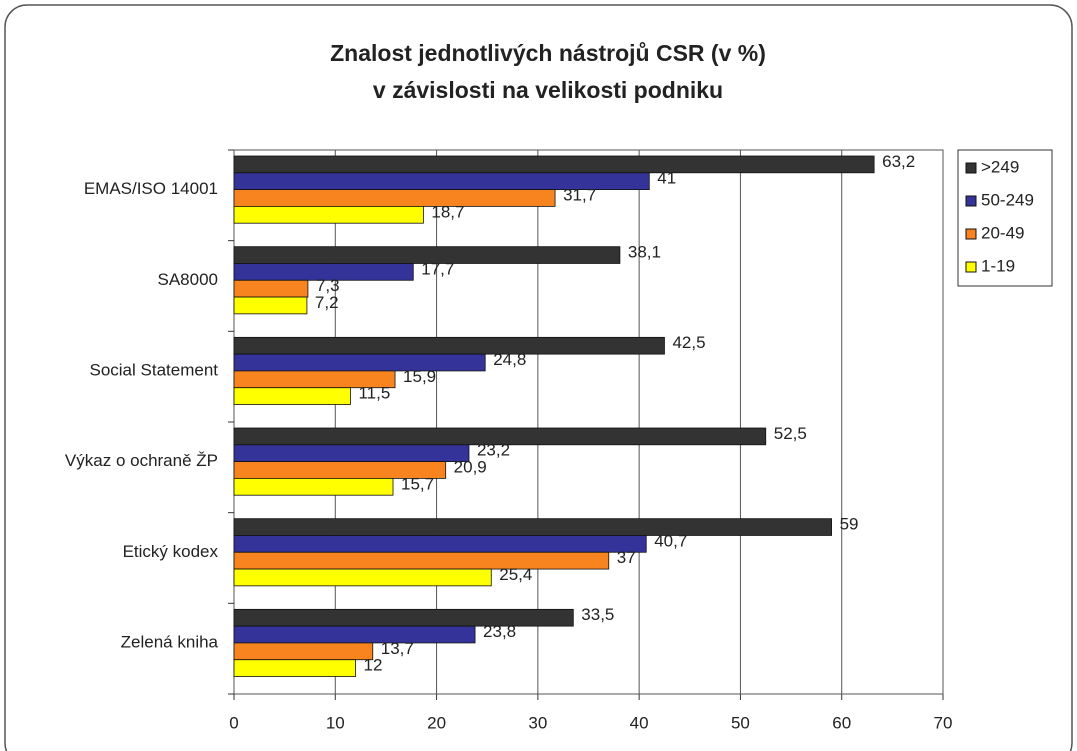  I want to click on data-label: 15,9, so click(419, 376).